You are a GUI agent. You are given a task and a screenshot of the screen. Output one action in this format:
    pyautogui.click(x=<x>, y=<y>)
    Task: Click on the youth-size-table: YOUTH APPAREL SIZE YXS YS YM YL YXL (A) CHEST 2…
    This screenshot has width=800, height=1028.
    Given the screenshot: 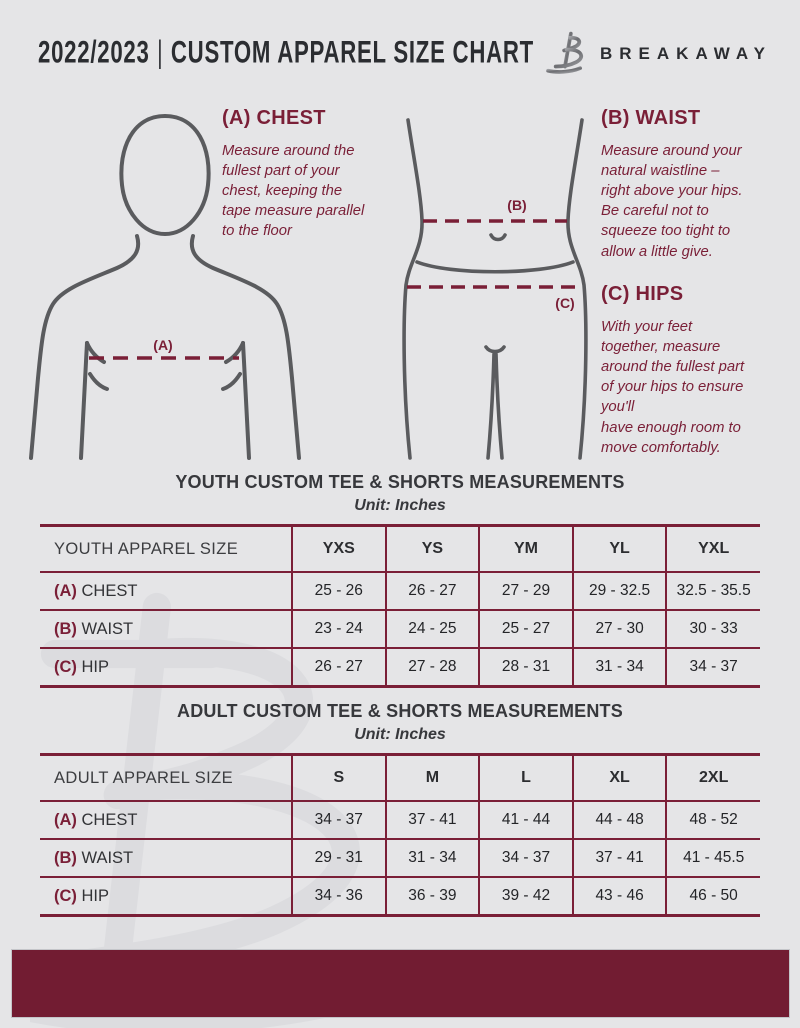 What is the action you would take?
    pyautogui.click(x=400, y=606)
    